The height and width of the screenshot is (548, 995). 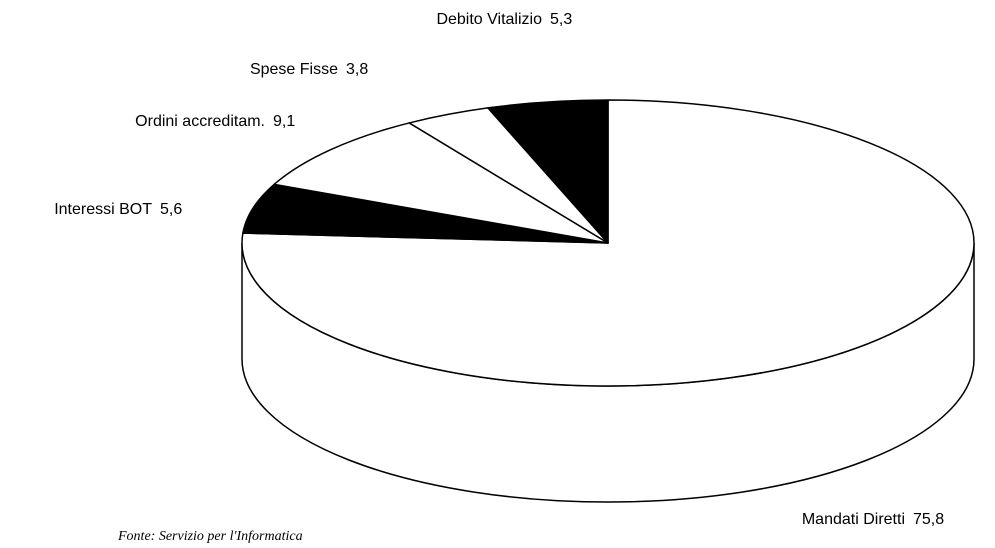 What do you see at coordinates (171, 209) in the screenshot?
I see `slice-value: 5,6` at bounding box center [171, 209].